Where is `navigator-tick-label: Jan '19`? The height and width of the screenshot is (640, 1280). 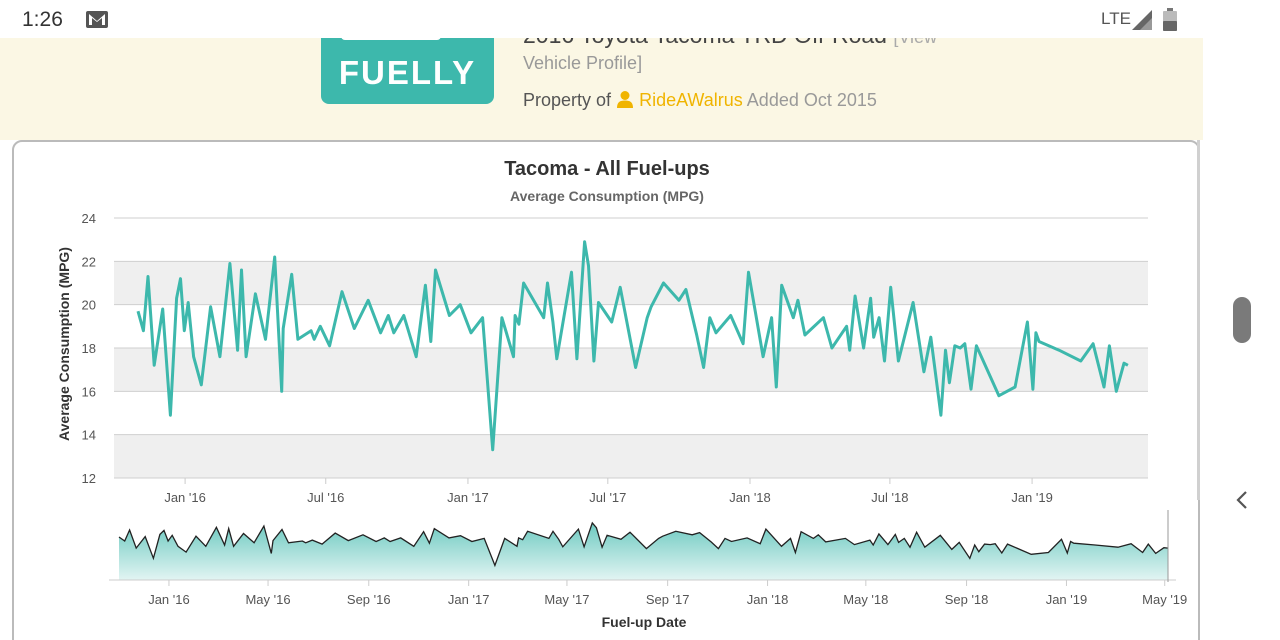 navigator-tick-label: Jan '19 is located at coordinates (1067, 599).